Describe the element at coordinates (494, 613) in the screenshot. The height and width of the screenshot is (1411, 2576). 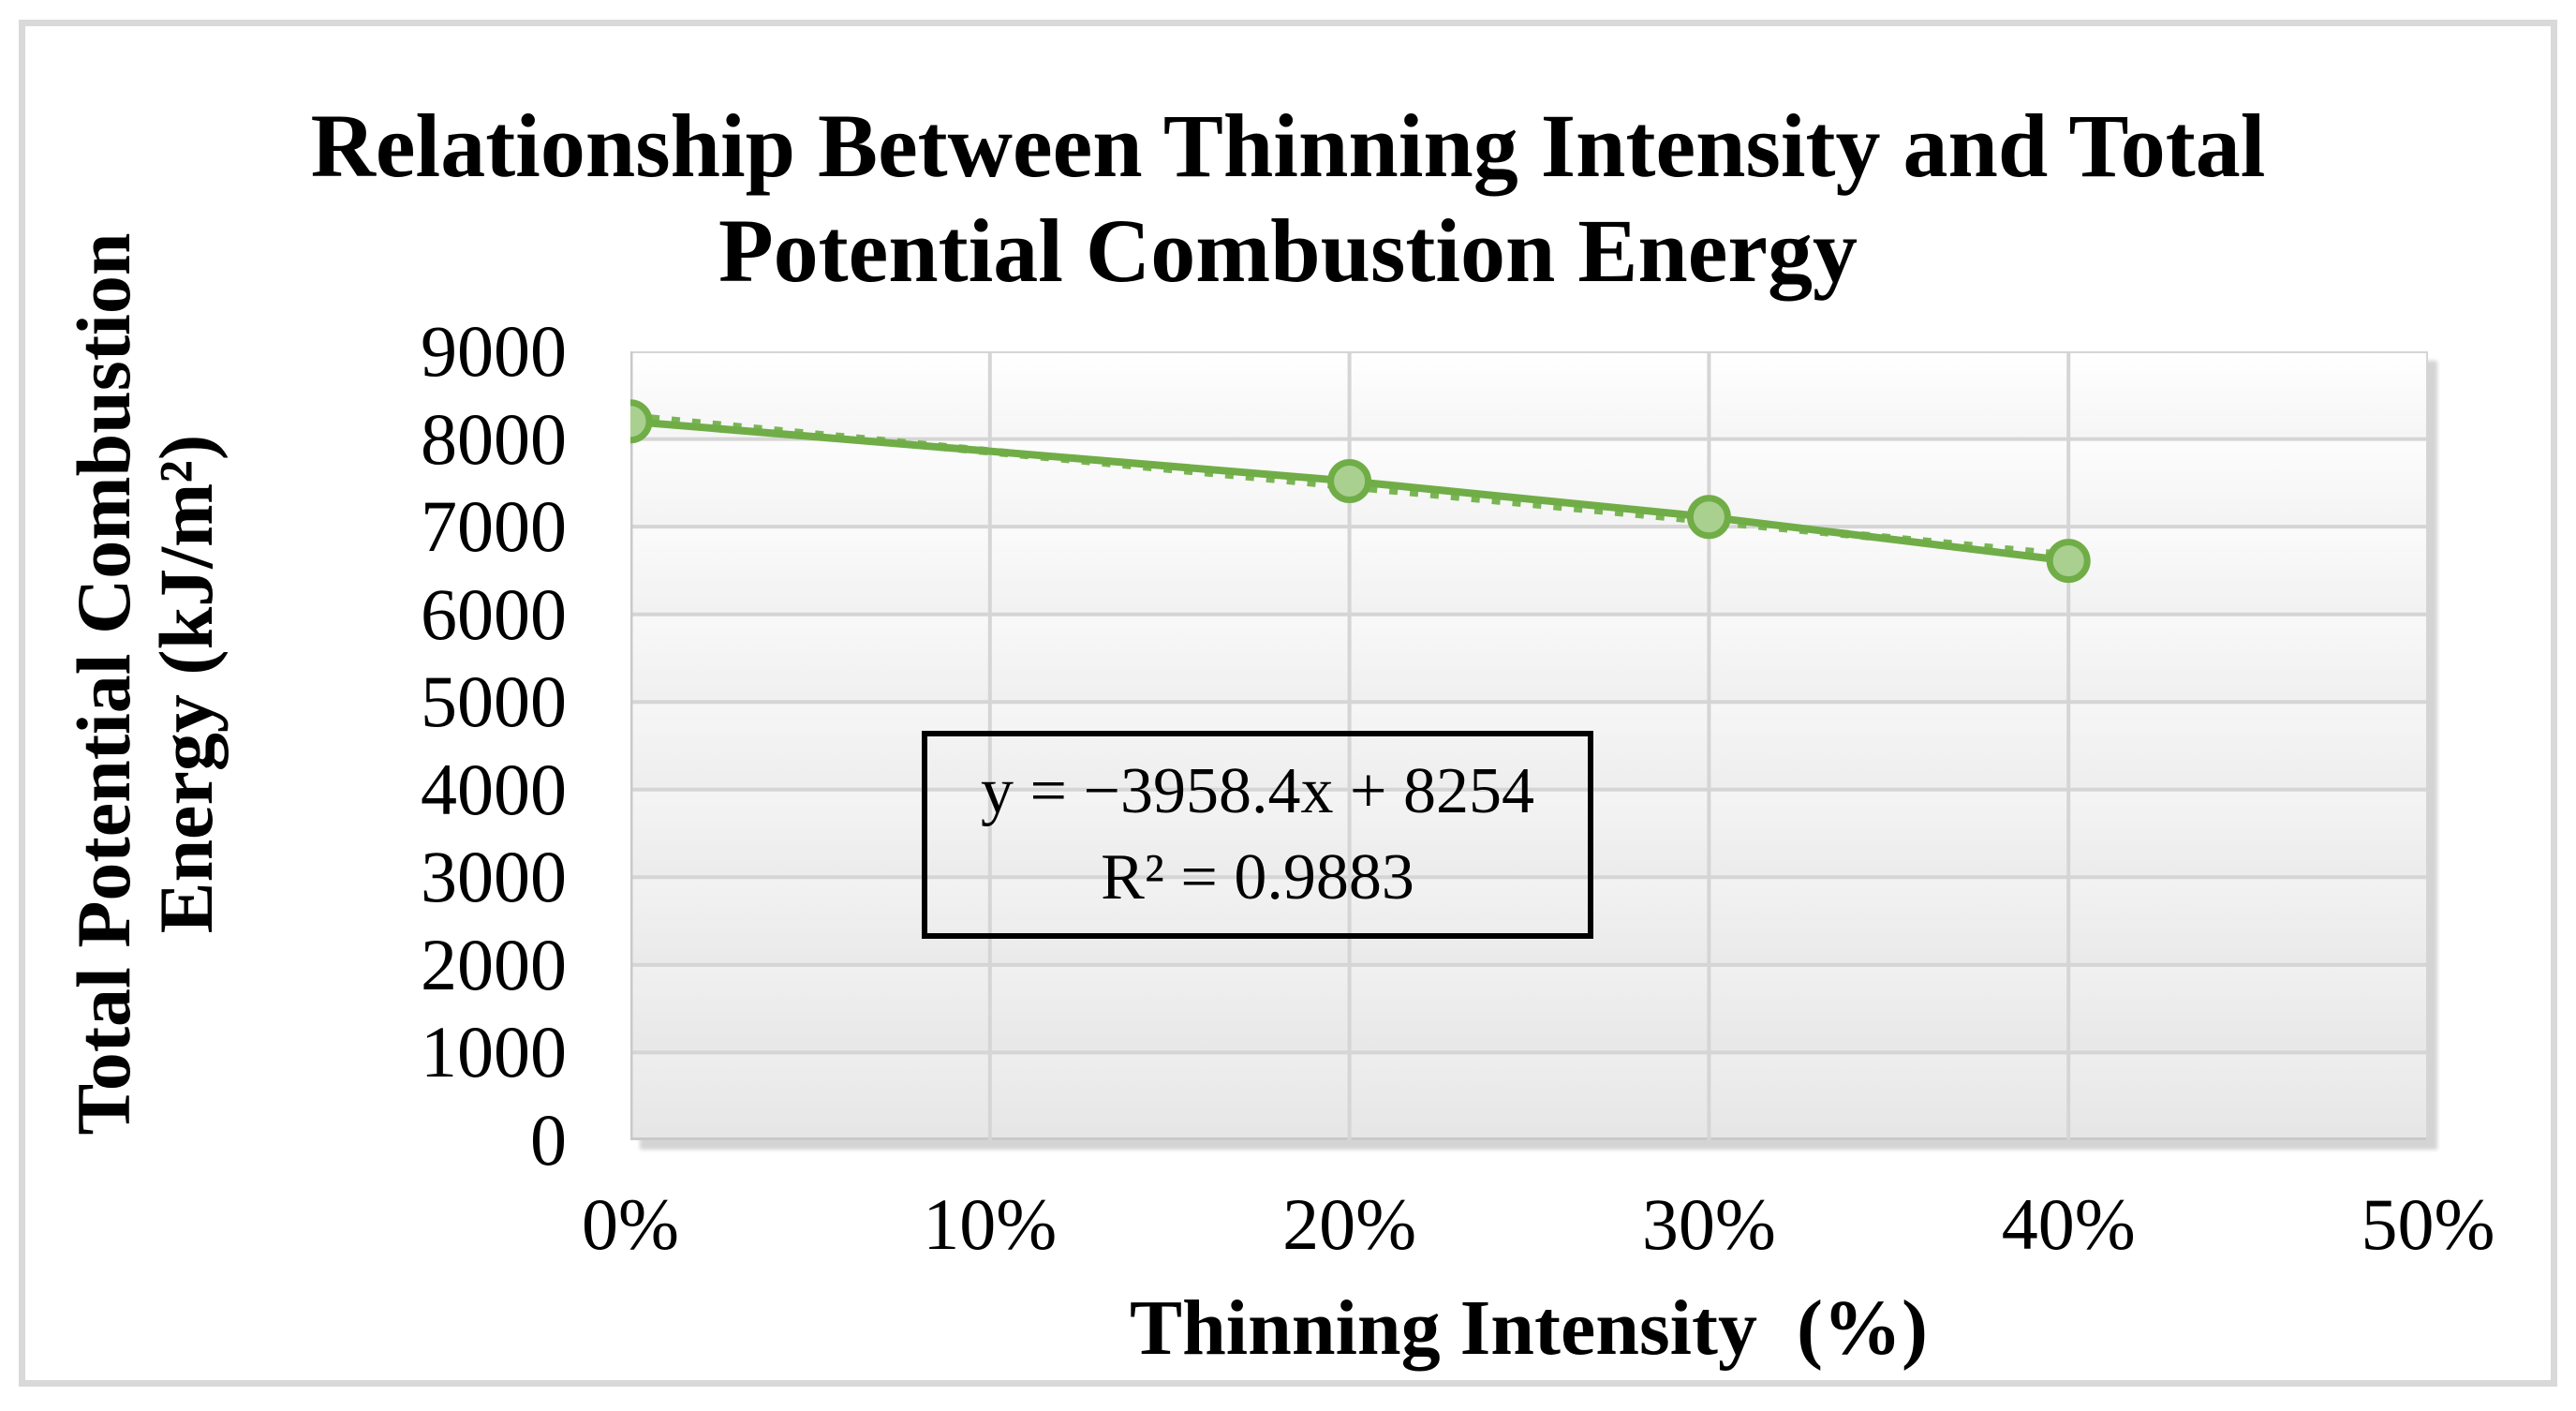
I see `y-axis-tick-label: 6000` at that location.